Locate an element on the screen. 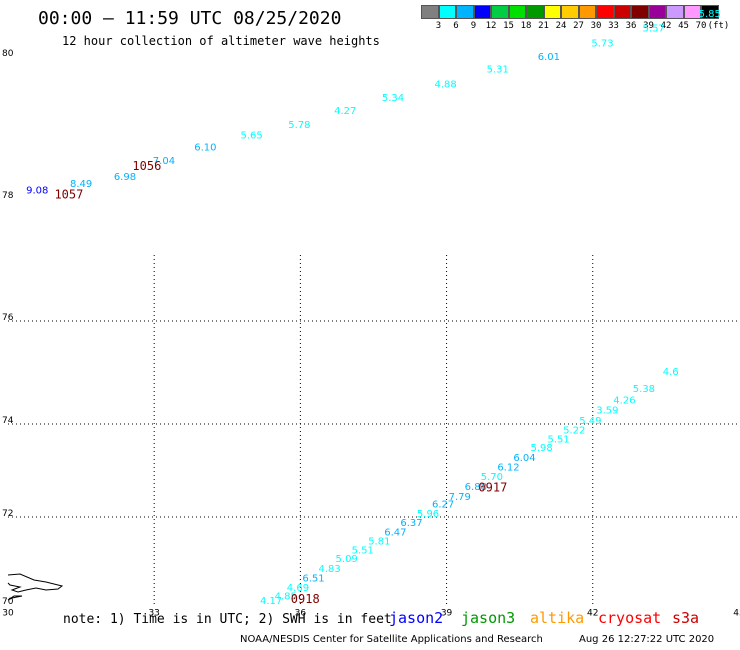  swh-value-label: 6.27 is located at coordinates (443, 505).